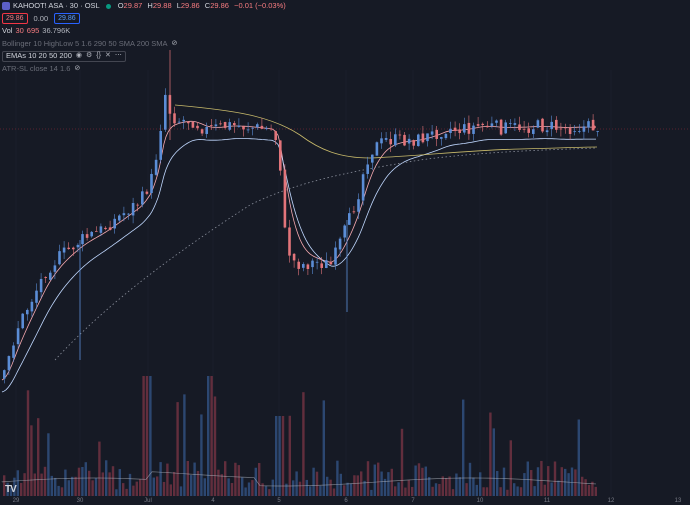 This screenshot has width=690, height=505. I want to click on volume-legend: Vol 30 695 36.796K, so click(145, 31).